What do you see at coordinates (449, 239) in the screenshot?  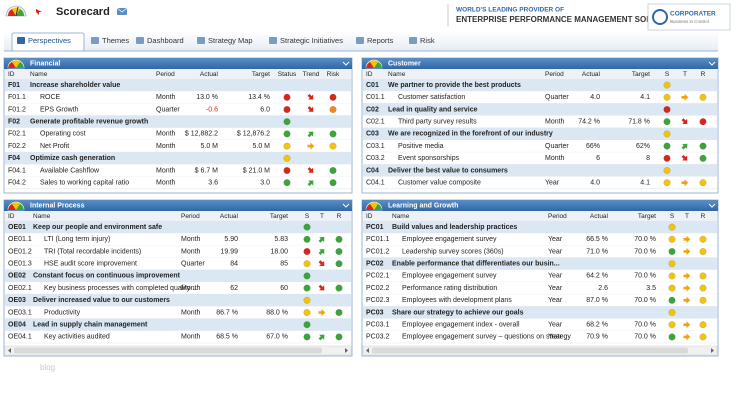 I see `row-name: Employee engagement survey` at bounding box center [449, 239].